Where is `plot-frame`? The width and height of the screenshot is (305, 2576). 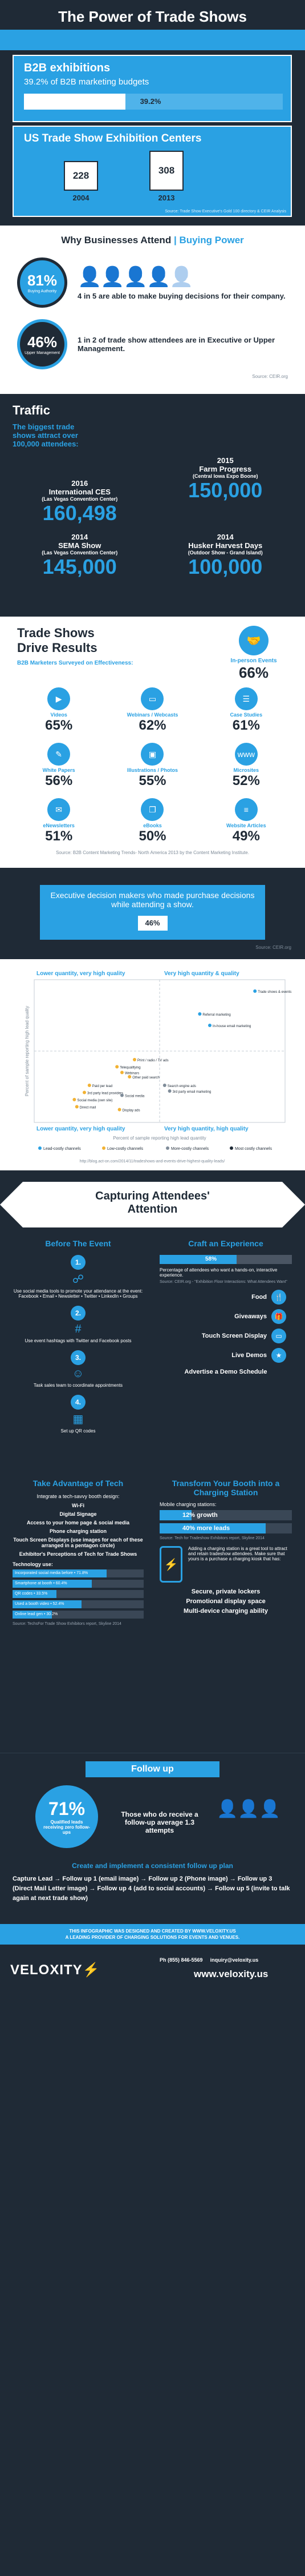 plot-frame is located at coordinates (160, 1051).